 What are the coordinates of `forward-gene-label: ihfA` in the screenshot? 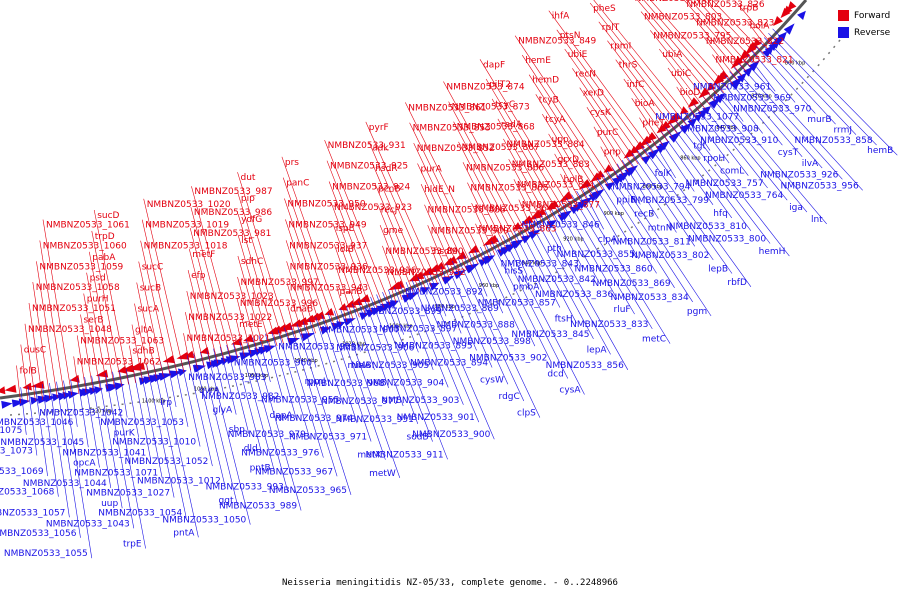 It's located at (561, 17).